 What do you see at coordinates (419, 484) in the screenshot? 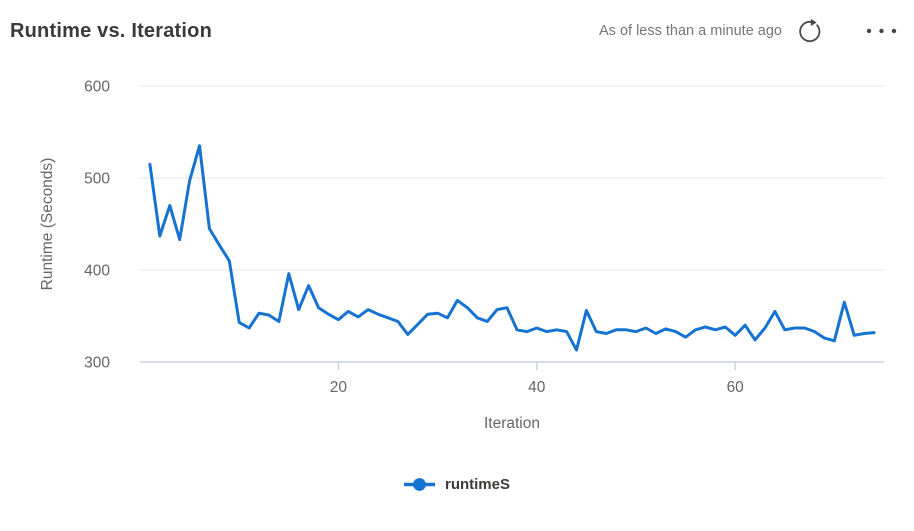
I see `legend-line-marker-icon` at bounding box center [419, 484].